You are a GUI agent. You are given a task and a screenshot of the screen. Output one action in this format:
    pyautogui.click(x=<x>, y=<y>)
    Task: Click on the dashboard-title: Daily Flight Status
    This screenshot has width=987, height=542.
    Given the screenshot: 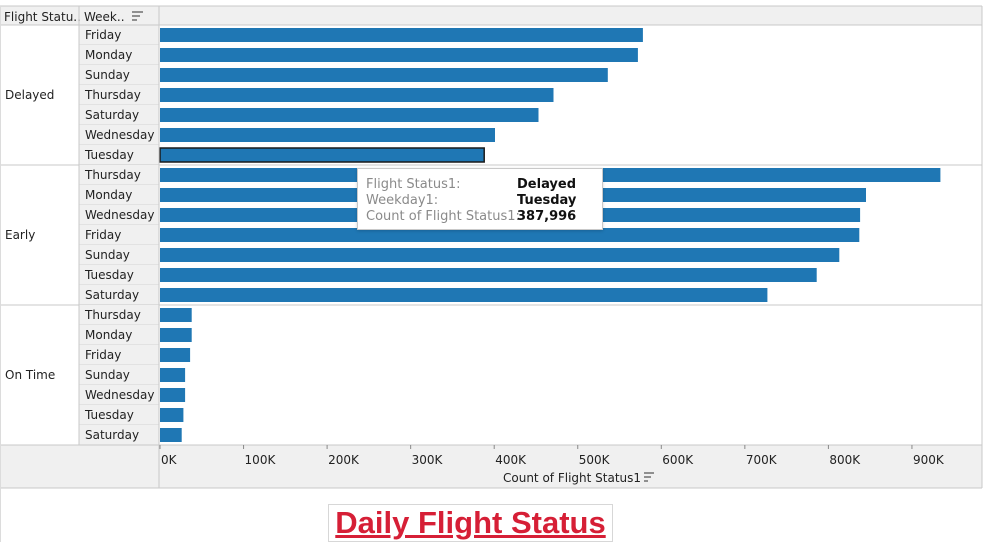 What is the action you would take?
    pyautogui.click(x=470, y=522)
    